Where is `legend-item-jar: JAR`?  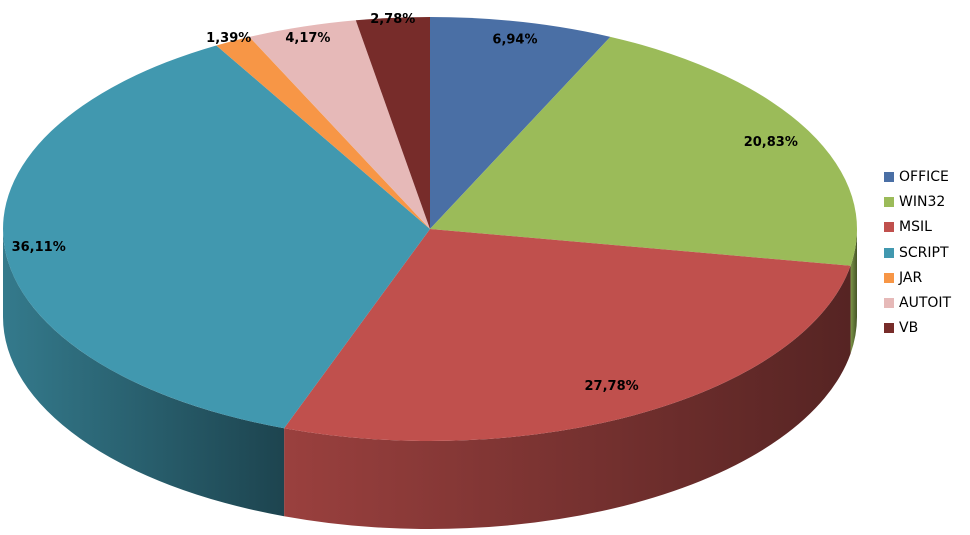
legend-item-jar: JAR is located at coordinates (917, 277).